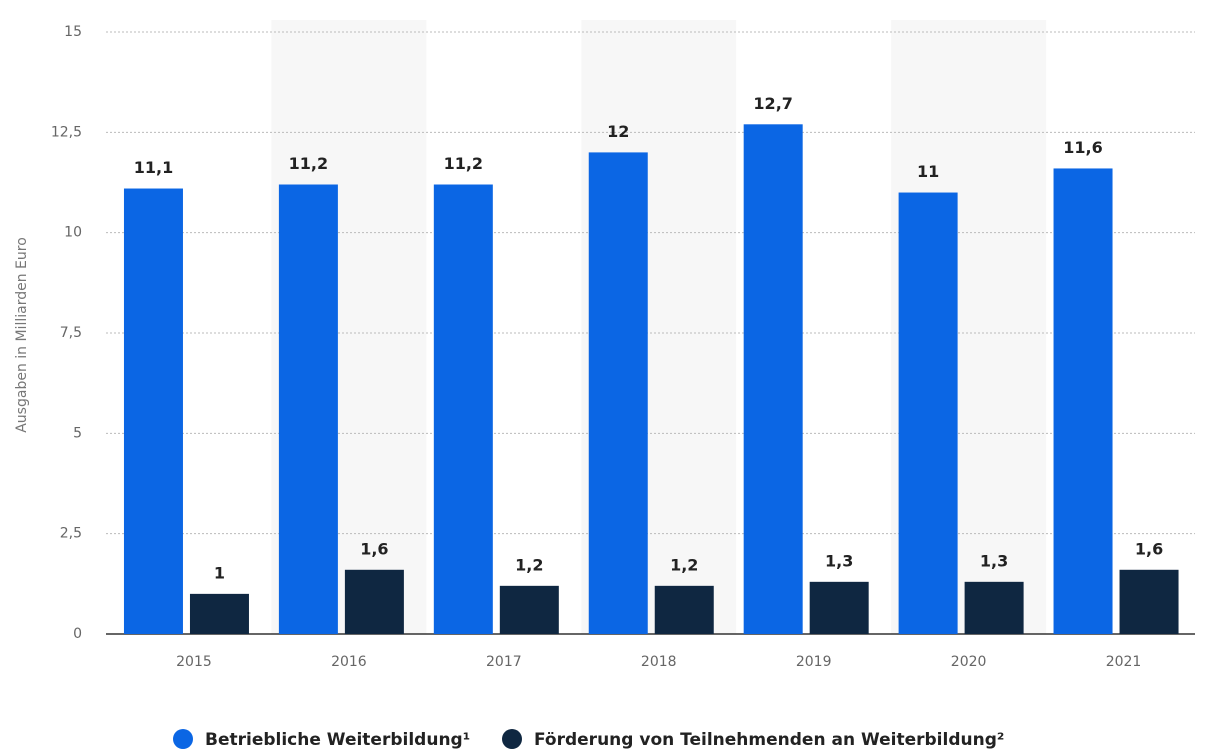 The width and height of the screenshot is (1209, 751). Describe the element at coordinates (504, 662) in the screenshot. I see `x-tick-label: 2017` at that location.